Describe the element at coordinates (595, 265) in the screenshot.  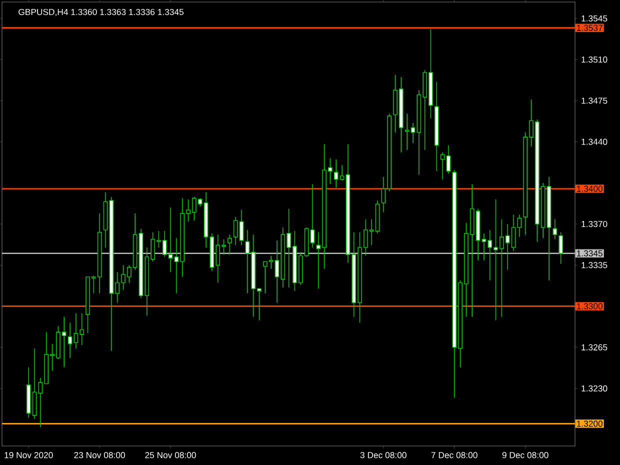
I see `y-tick-label: 1.3335` at that location.